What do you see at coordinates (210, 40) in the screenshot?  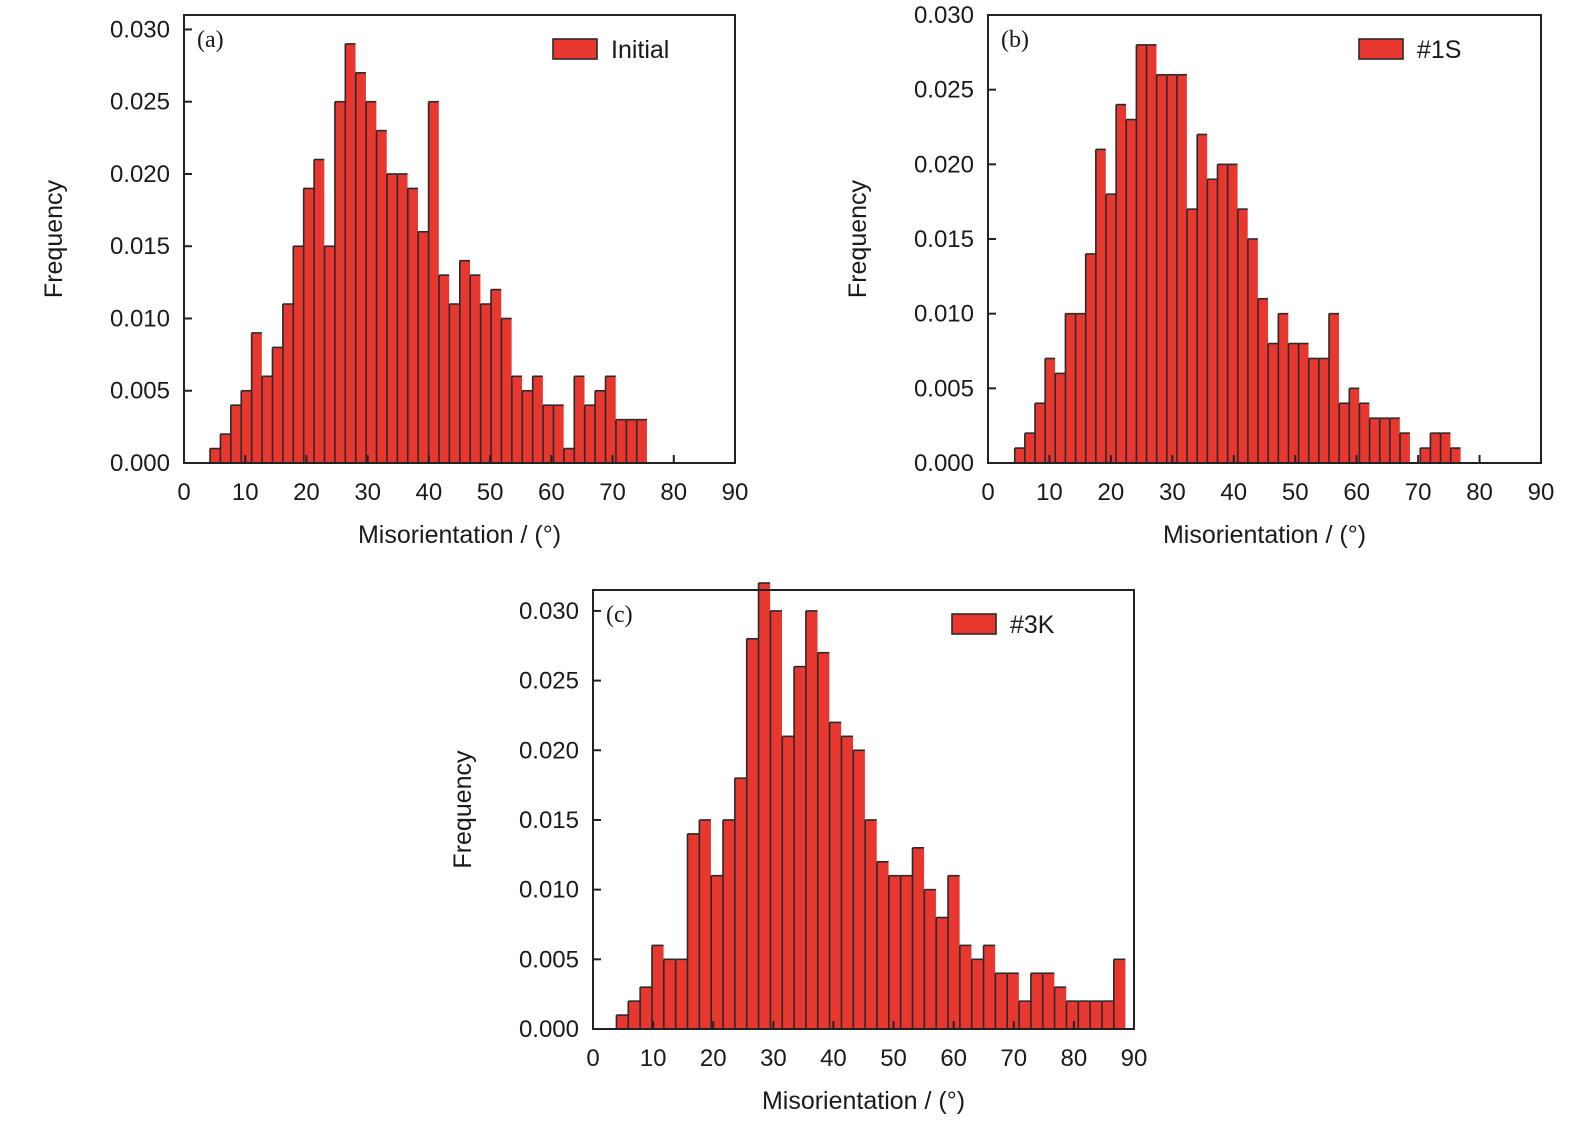 I see `panel-label: (a)` at bounding box center [210, 40].